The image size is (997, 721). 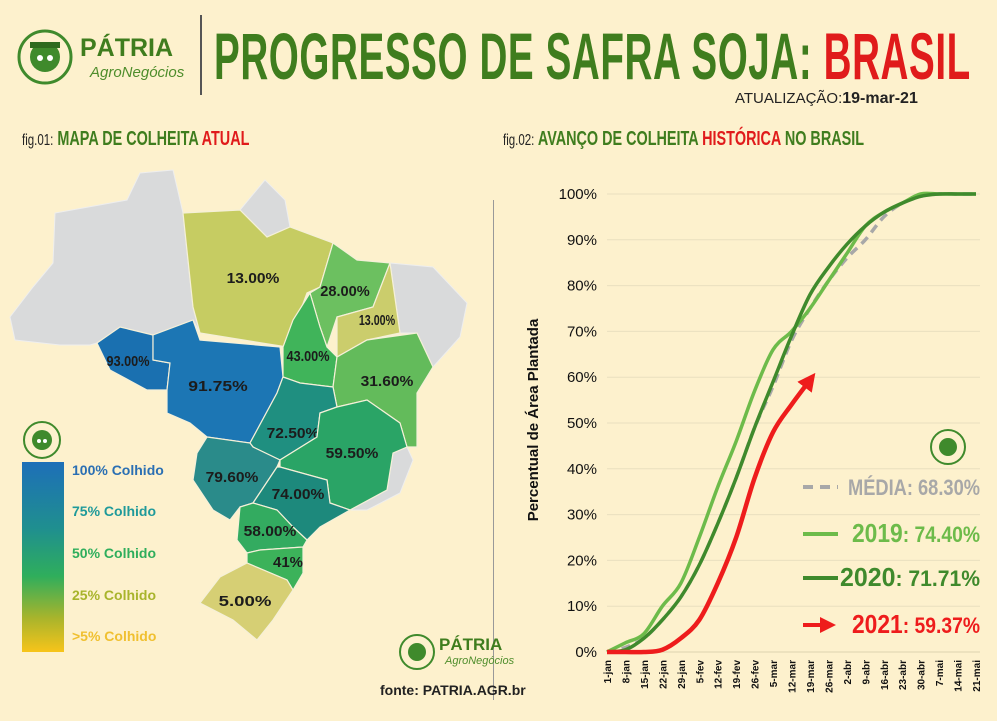 I want to click on x-tick-label: 5-fev, so click(x=700, y=672).